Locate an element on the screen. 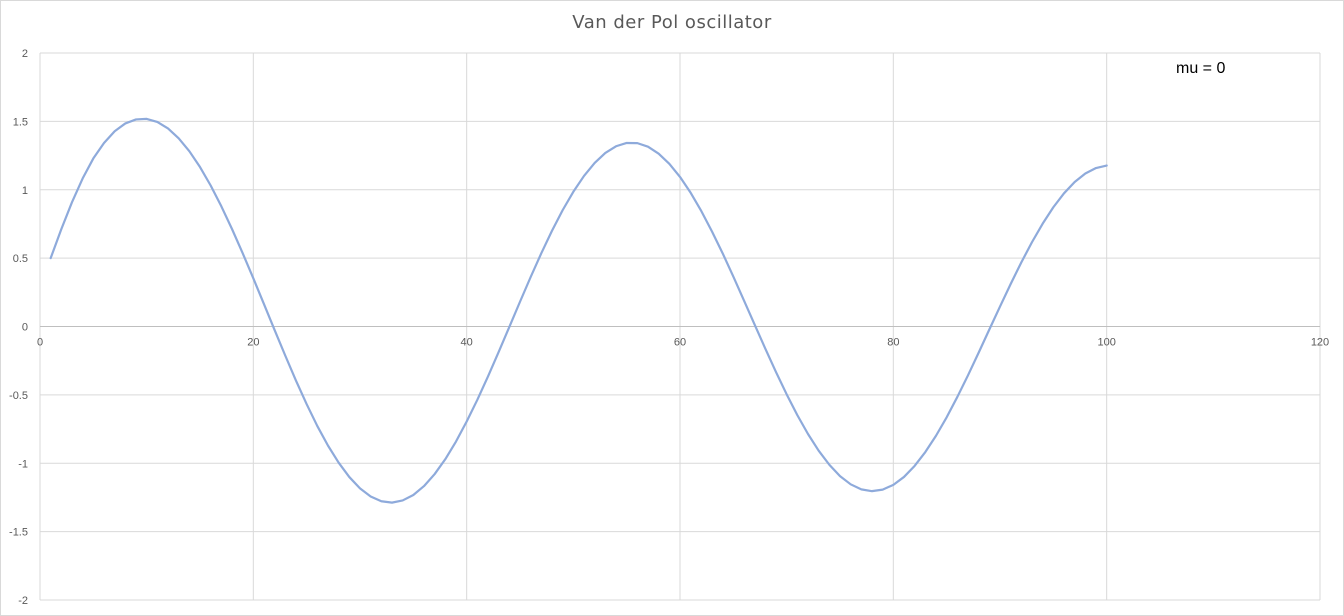  y-tick-label: 1.5 is located at coordinates (20, 122).